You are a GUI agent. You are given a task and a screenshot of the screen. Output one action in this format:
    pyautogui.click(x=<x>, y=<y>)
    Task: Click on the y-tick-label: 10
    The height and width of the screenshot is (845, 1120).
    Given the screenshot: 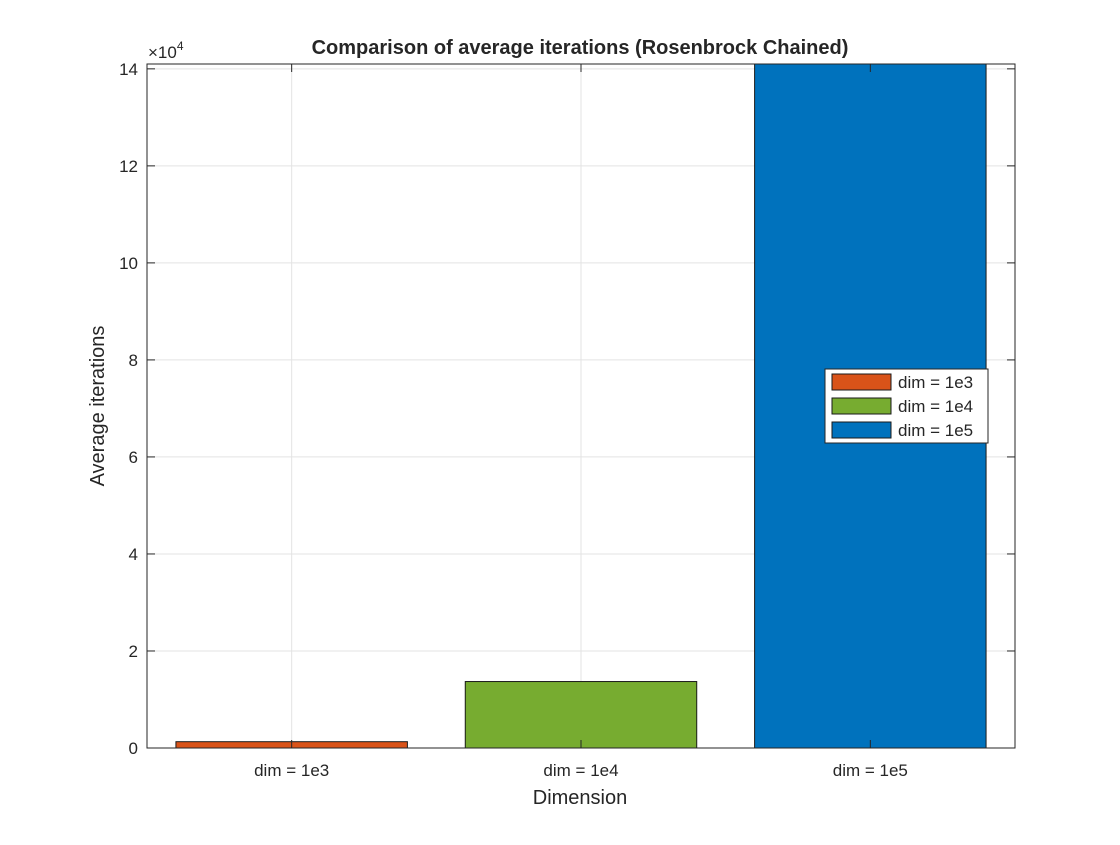 What is the action you would take?
    pyautogui.click(x=128, y=263)
    